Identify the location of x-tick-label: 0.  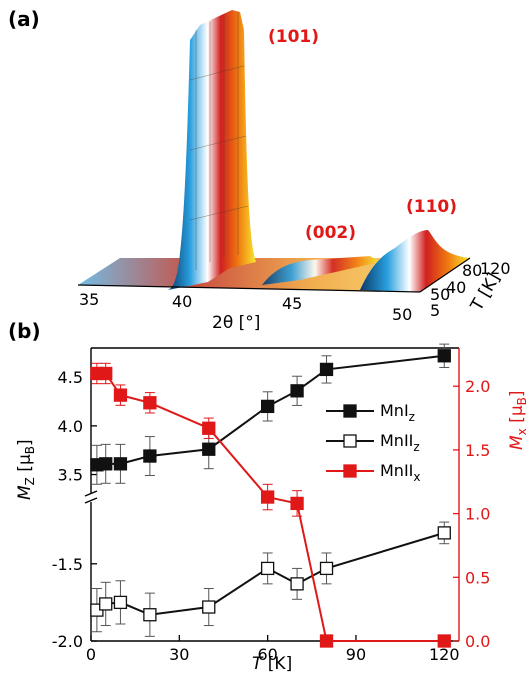
(91, 654).